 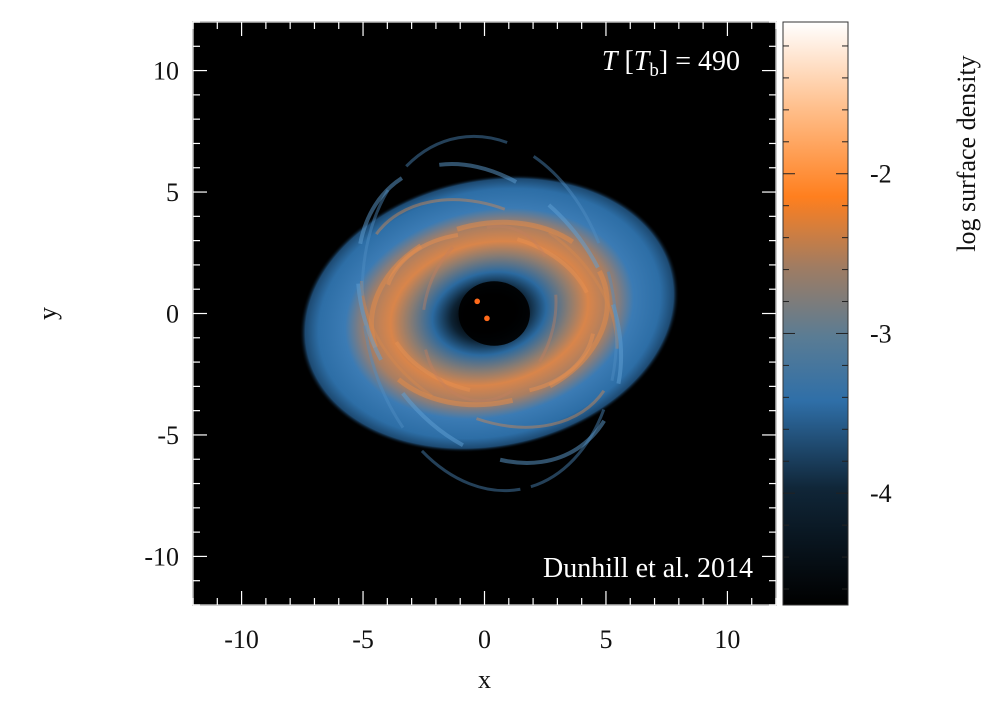 I want to click on y-axis-label: y, so click(x=47, y=313).